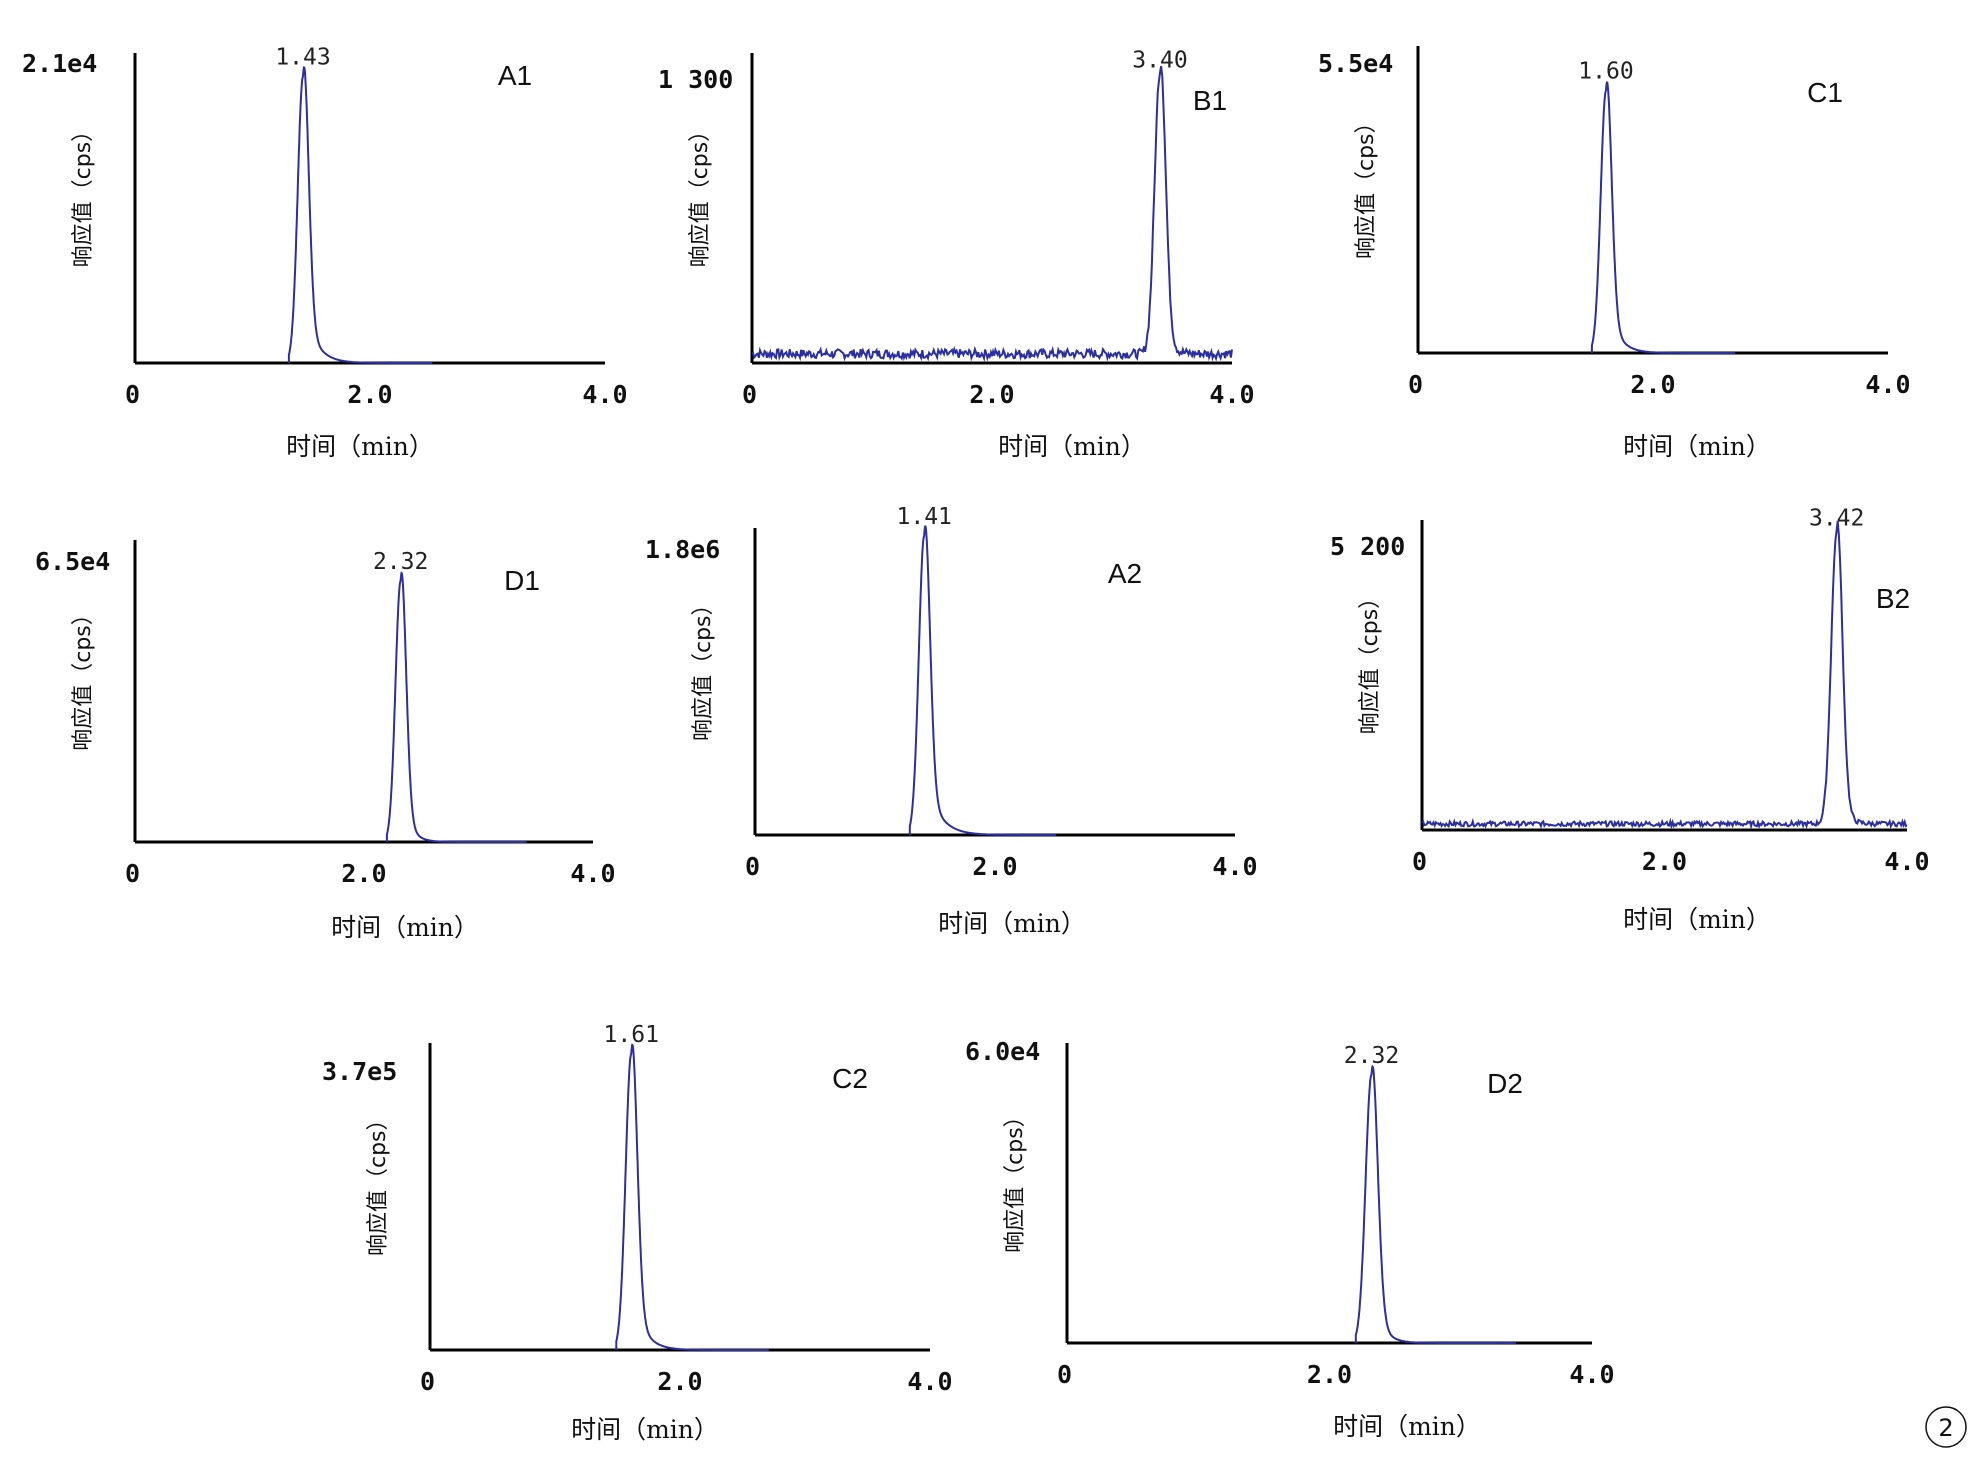  Describe the element at coordinates (359, 1071) in the screenshot. I see `y-max-label: 3.7e5` at that location.